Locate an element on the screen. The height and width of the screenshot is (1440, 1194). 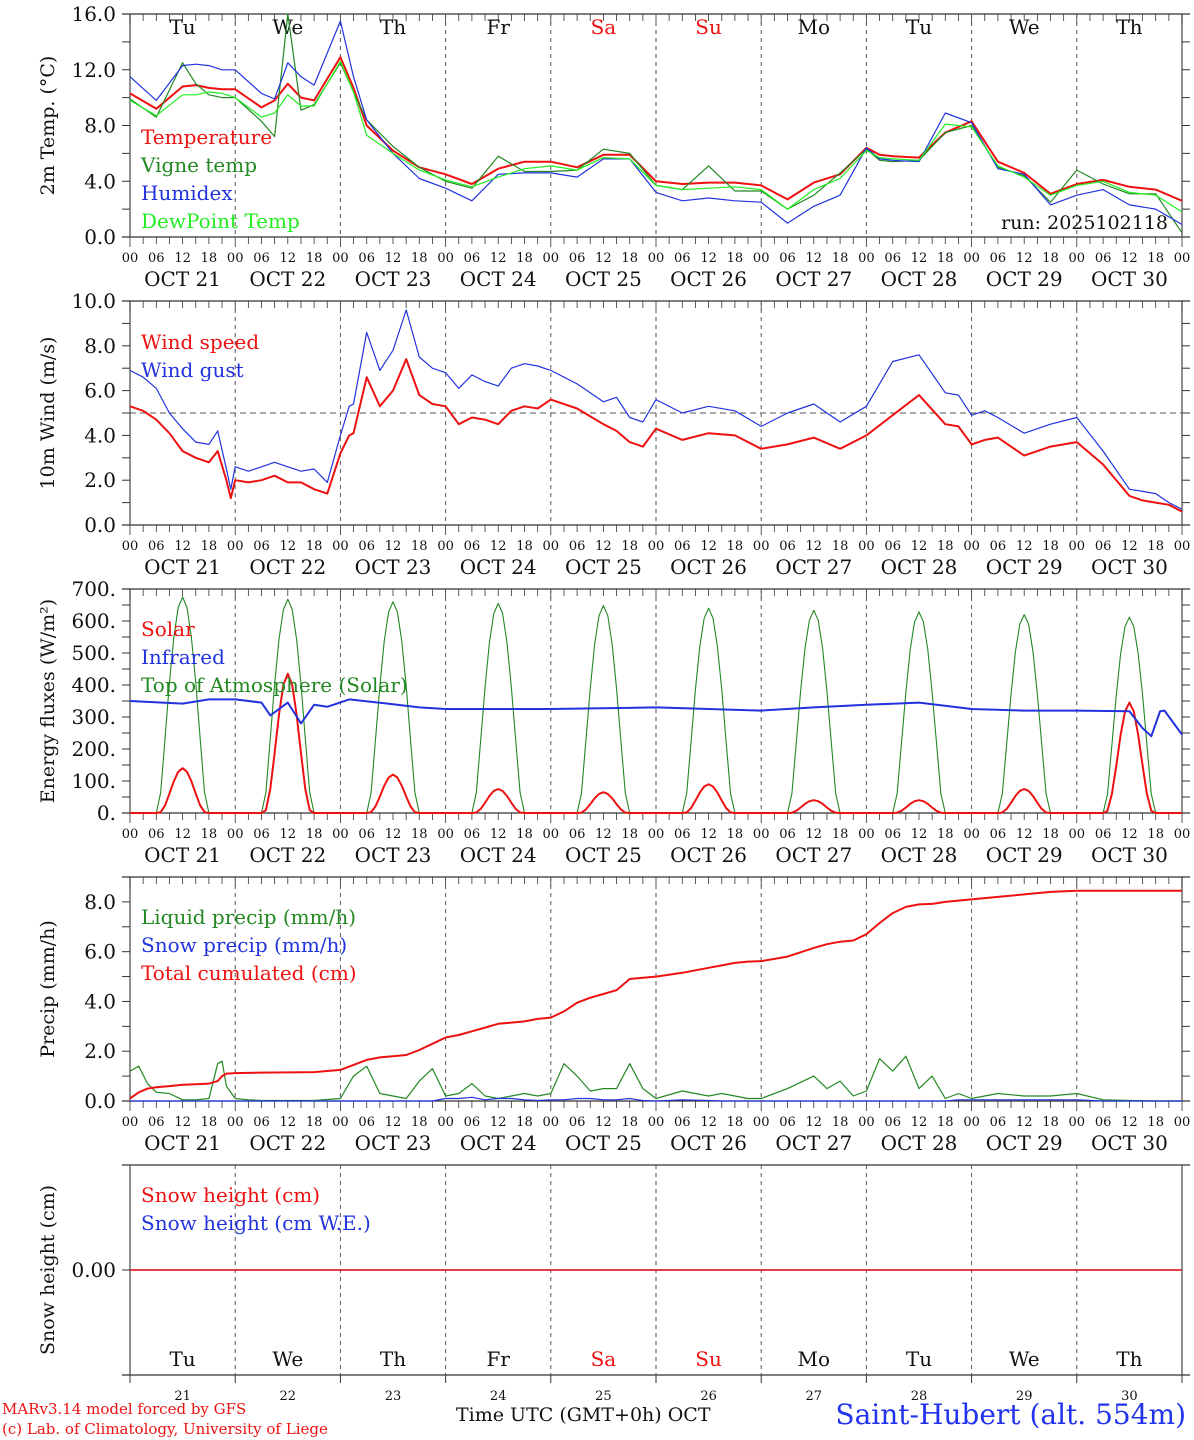
y-tick-label: 700. is located at coordinates (93, 589).